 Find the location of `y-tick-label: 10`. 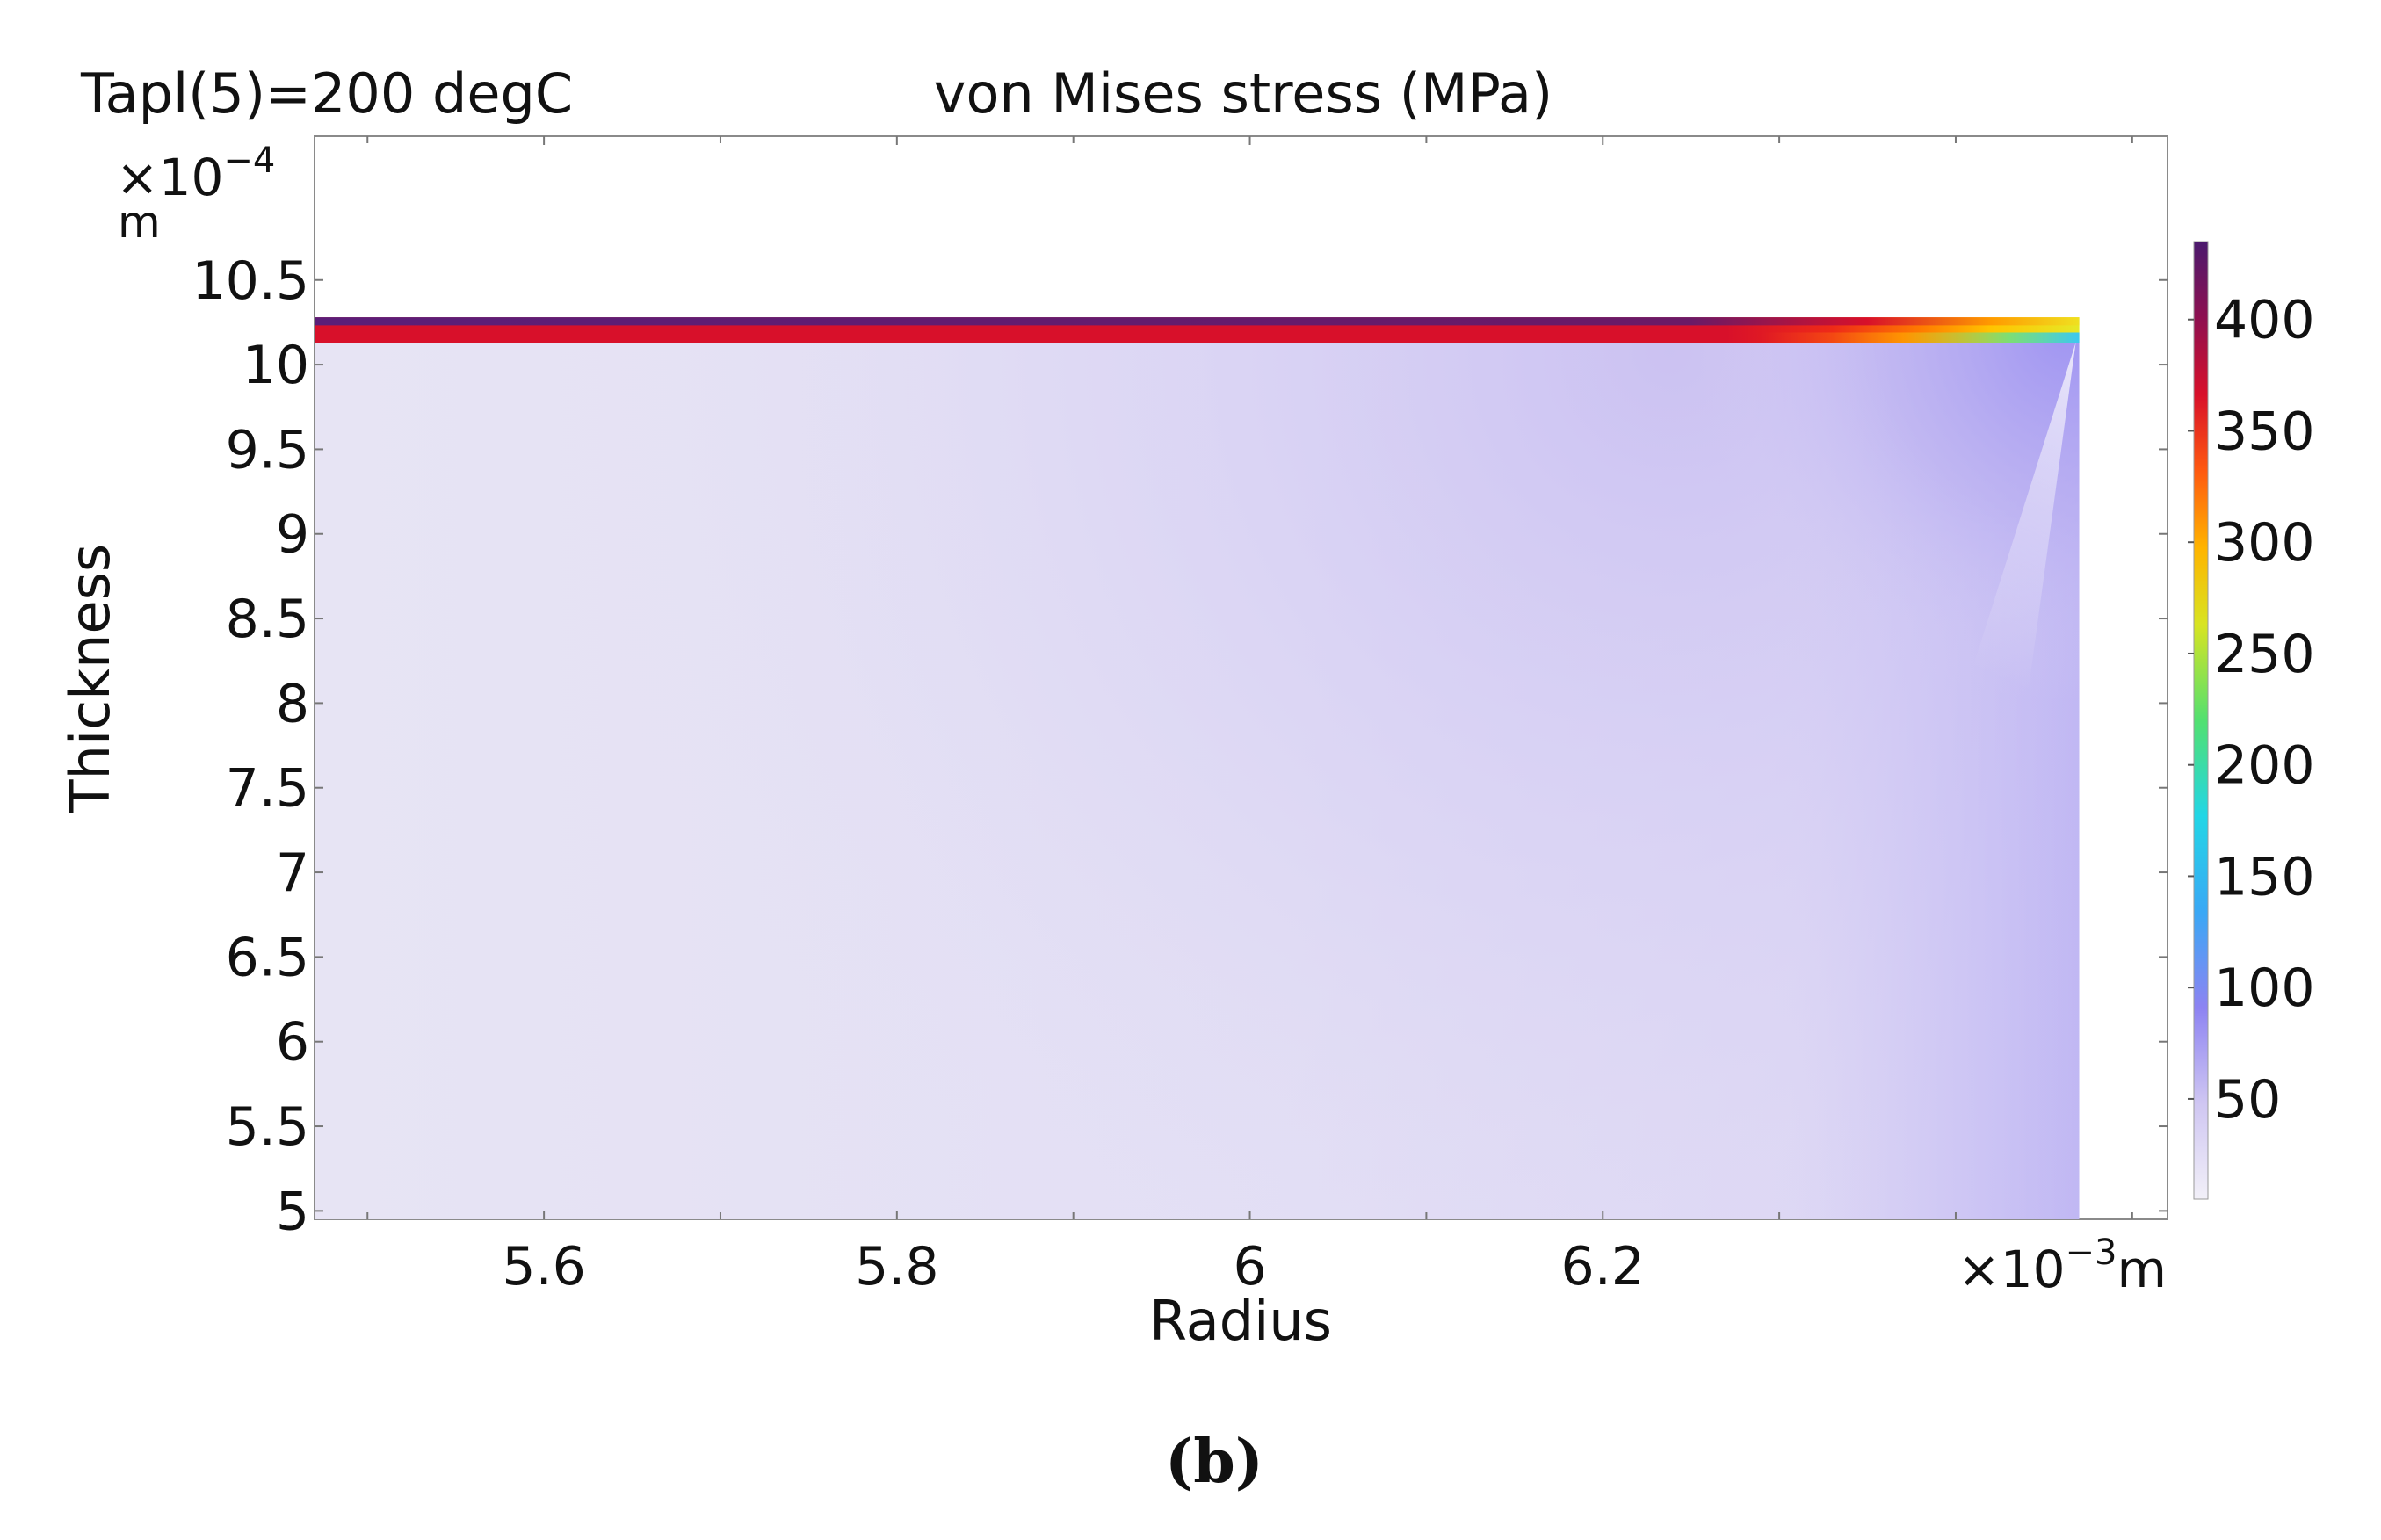

y-tick-label: 10 is located at coordinates (275, 366).